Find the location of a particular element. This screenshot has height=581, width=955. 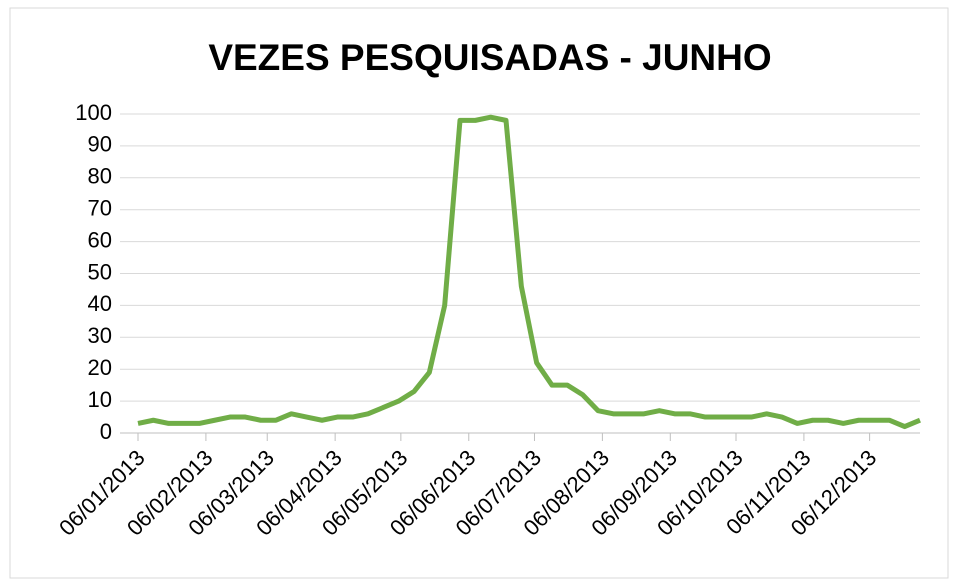

y-tick-label: 60 is located at coordinates (100, 239).